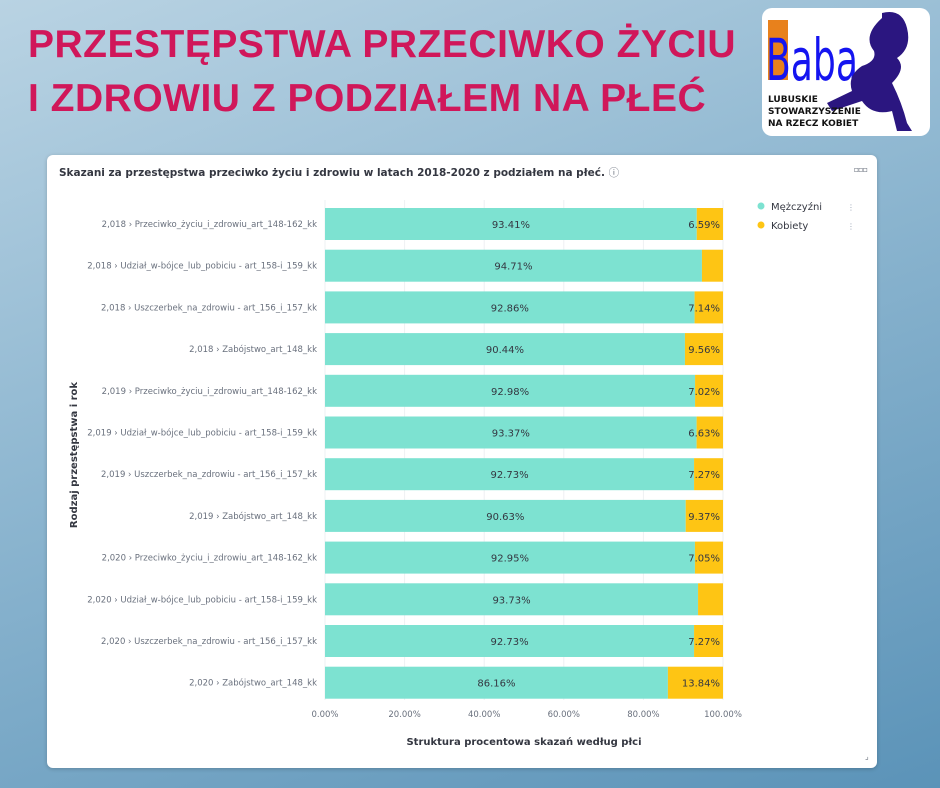 The height and width of the screenshot is (788, 940). What do you see at coordinates (789, 226) in the screenshot?
I see `legend-item: Kobiety` at bounding box center [789, 226].